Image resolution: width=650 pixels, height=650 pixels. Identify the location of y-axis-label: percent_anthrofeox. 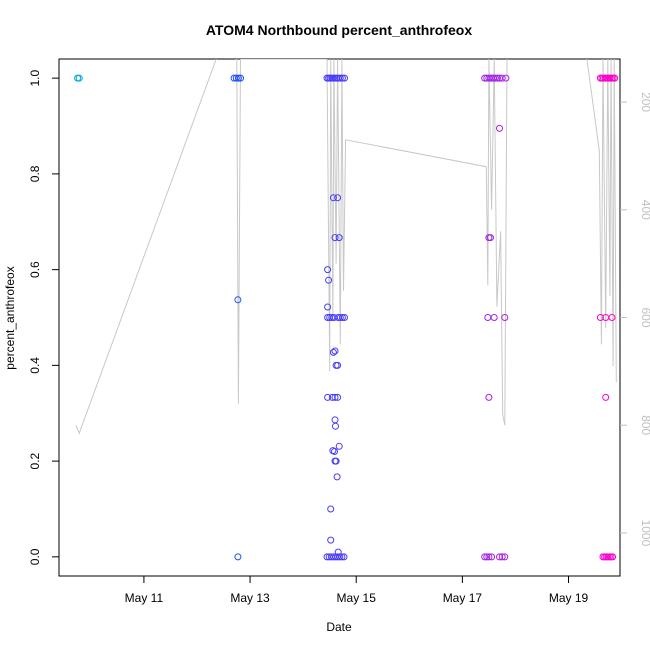
(10, 317).